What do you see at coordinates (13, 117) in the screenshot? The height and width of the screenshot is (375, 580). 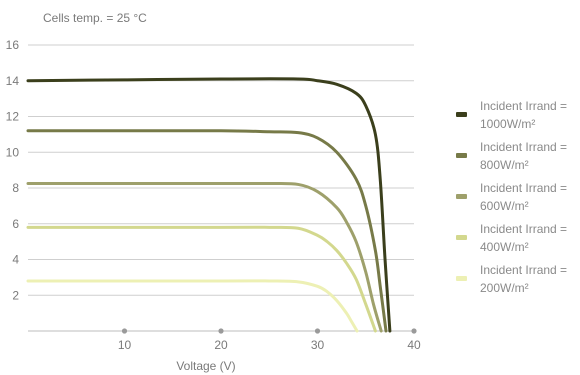 I see `y-tick-label-12: 12` at bounding box center [13, 117].